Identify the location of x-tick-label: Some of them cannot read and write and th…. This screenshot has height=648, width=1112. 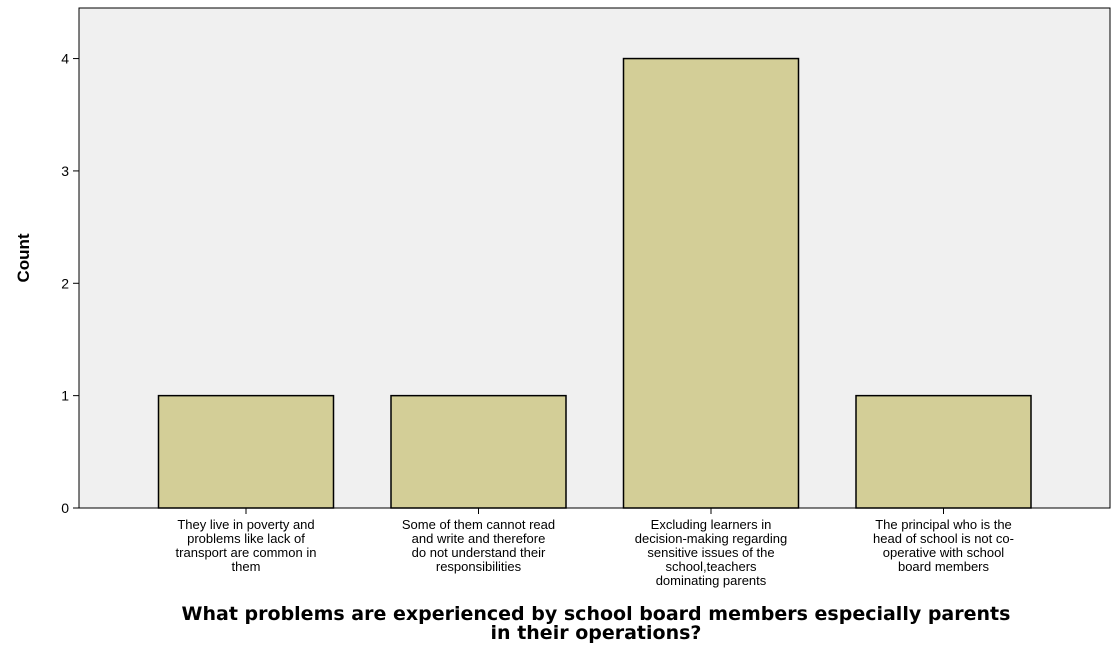
(478, 545).